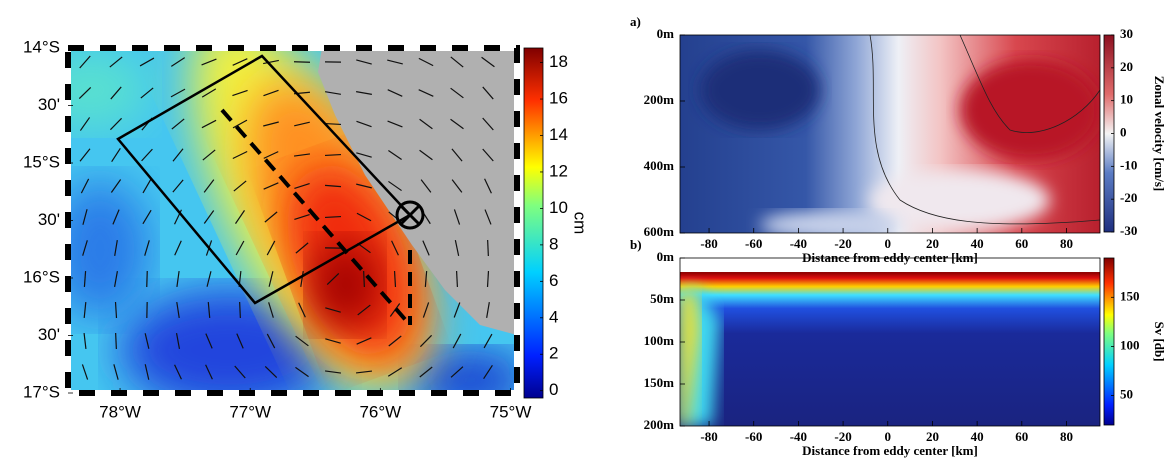  What do you see at coordinates (1130, 344) in the screenshot?
I see `colorbar-tick-label: 100` at bounding box center [1130, 344].